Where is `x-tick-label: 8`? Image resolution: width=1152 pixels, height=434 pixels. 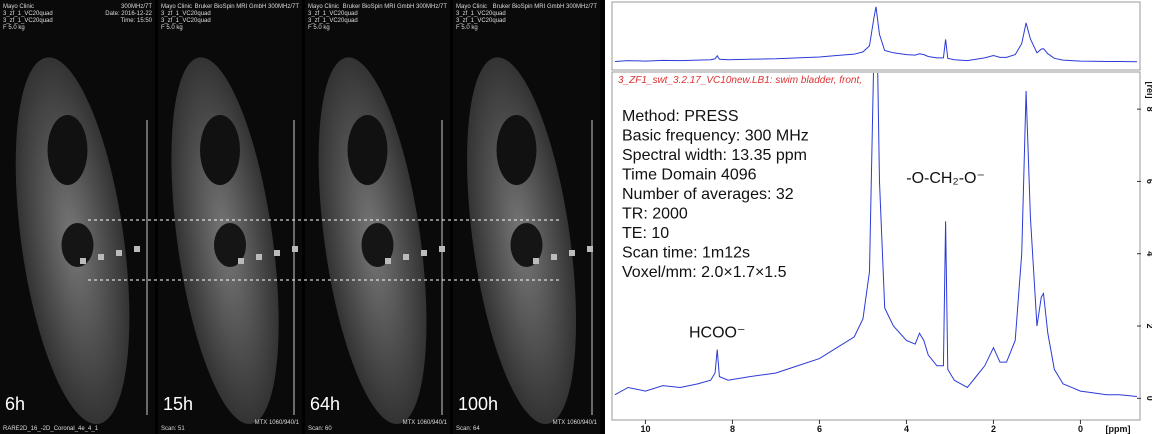 x-tick-label: 8 is located at coordinates (732, 429).